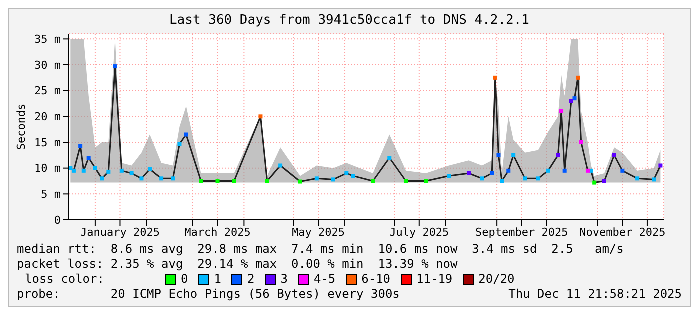  Describe the element at coordinates (284, 279) in the screenshot. I see `legend-label: 3` at that location.